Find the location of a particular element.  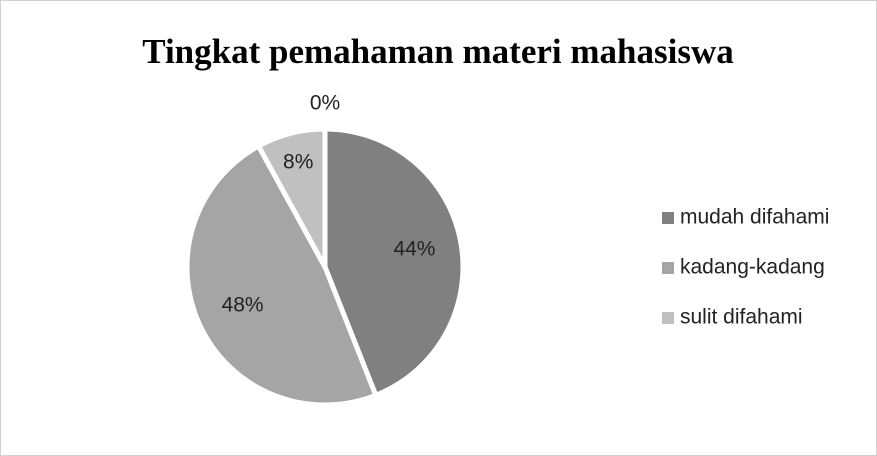

chart-title: Tingkat pemahaman materi mahasiswa is located at coordinates (437, 51).